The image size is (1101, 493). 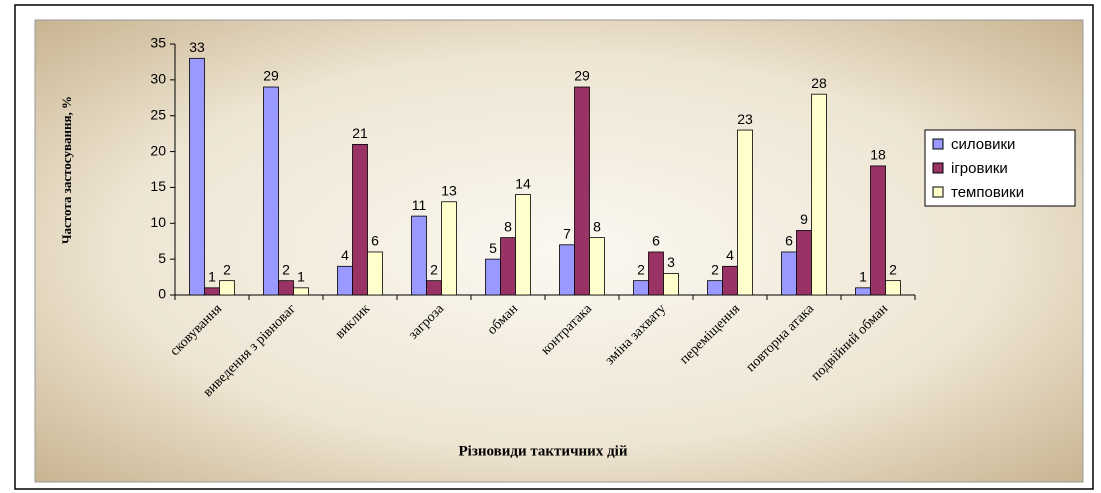 What do you see at coordinates (158, 114) in the screenshot?
I see `y-tick-label: 25` at bounding box center [158, 114].